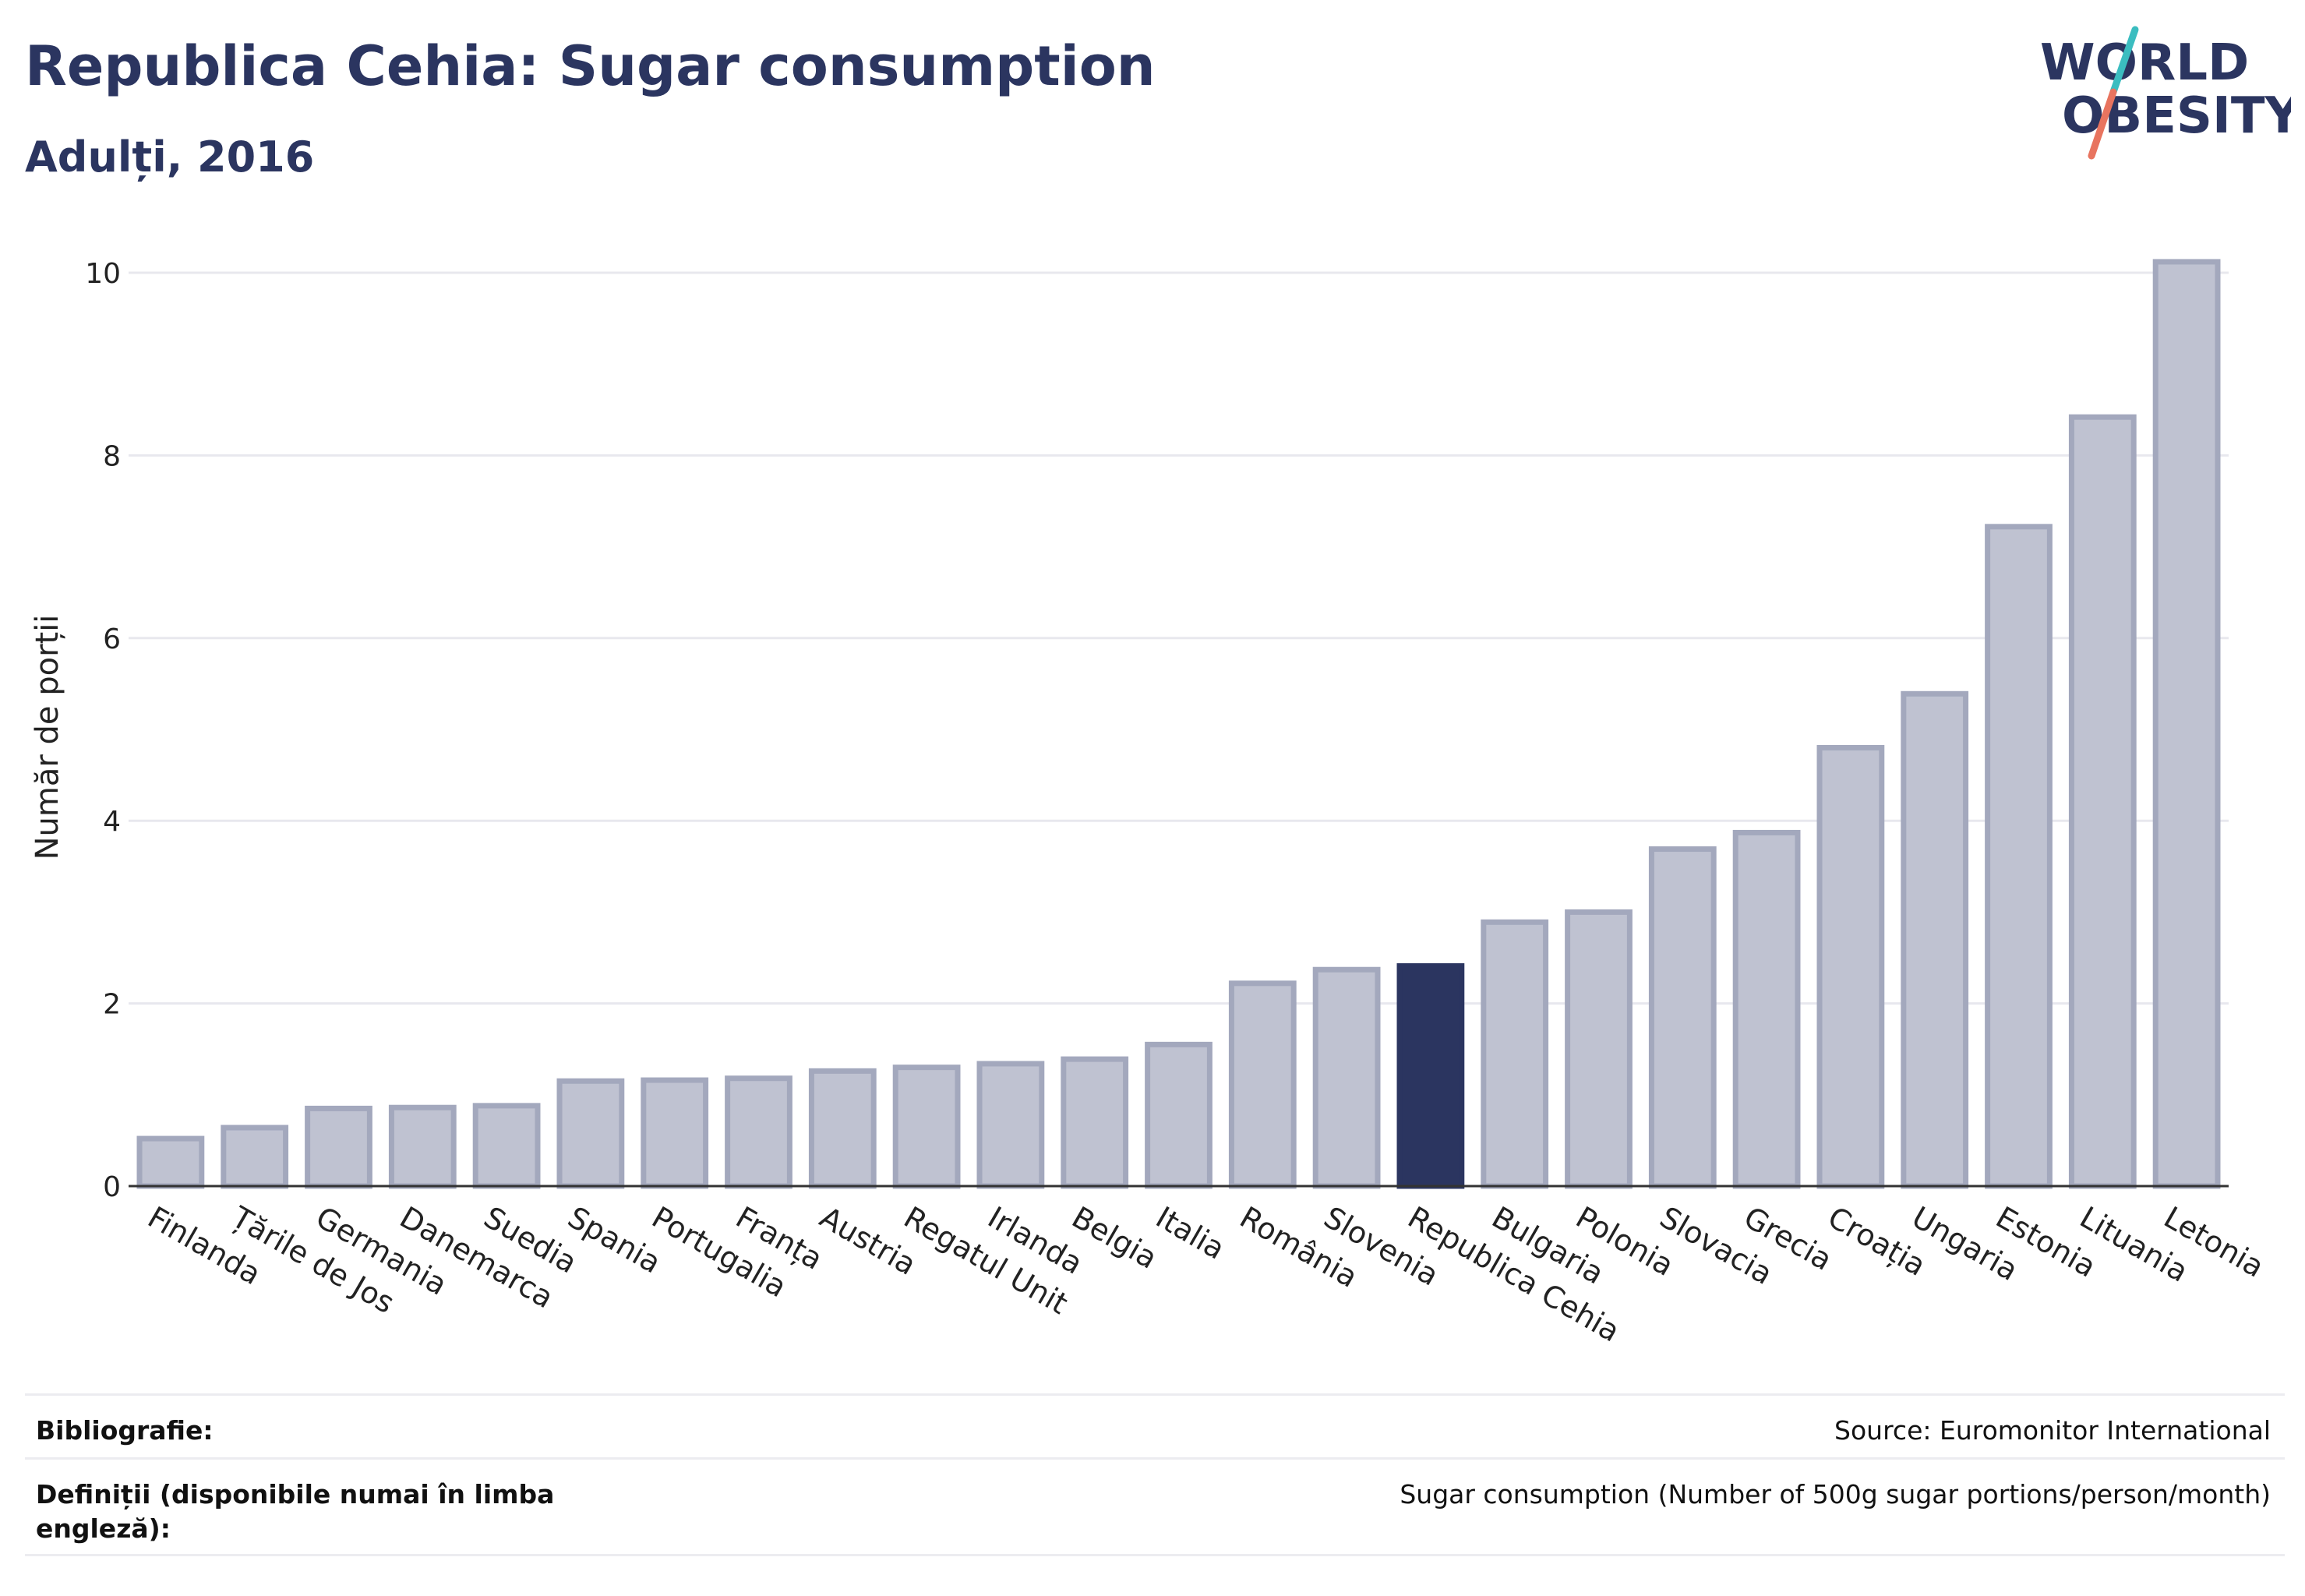  Describe the element at coordinates (1155, 1458) in the screenshot. I see `footer-divider-middle` at that location.